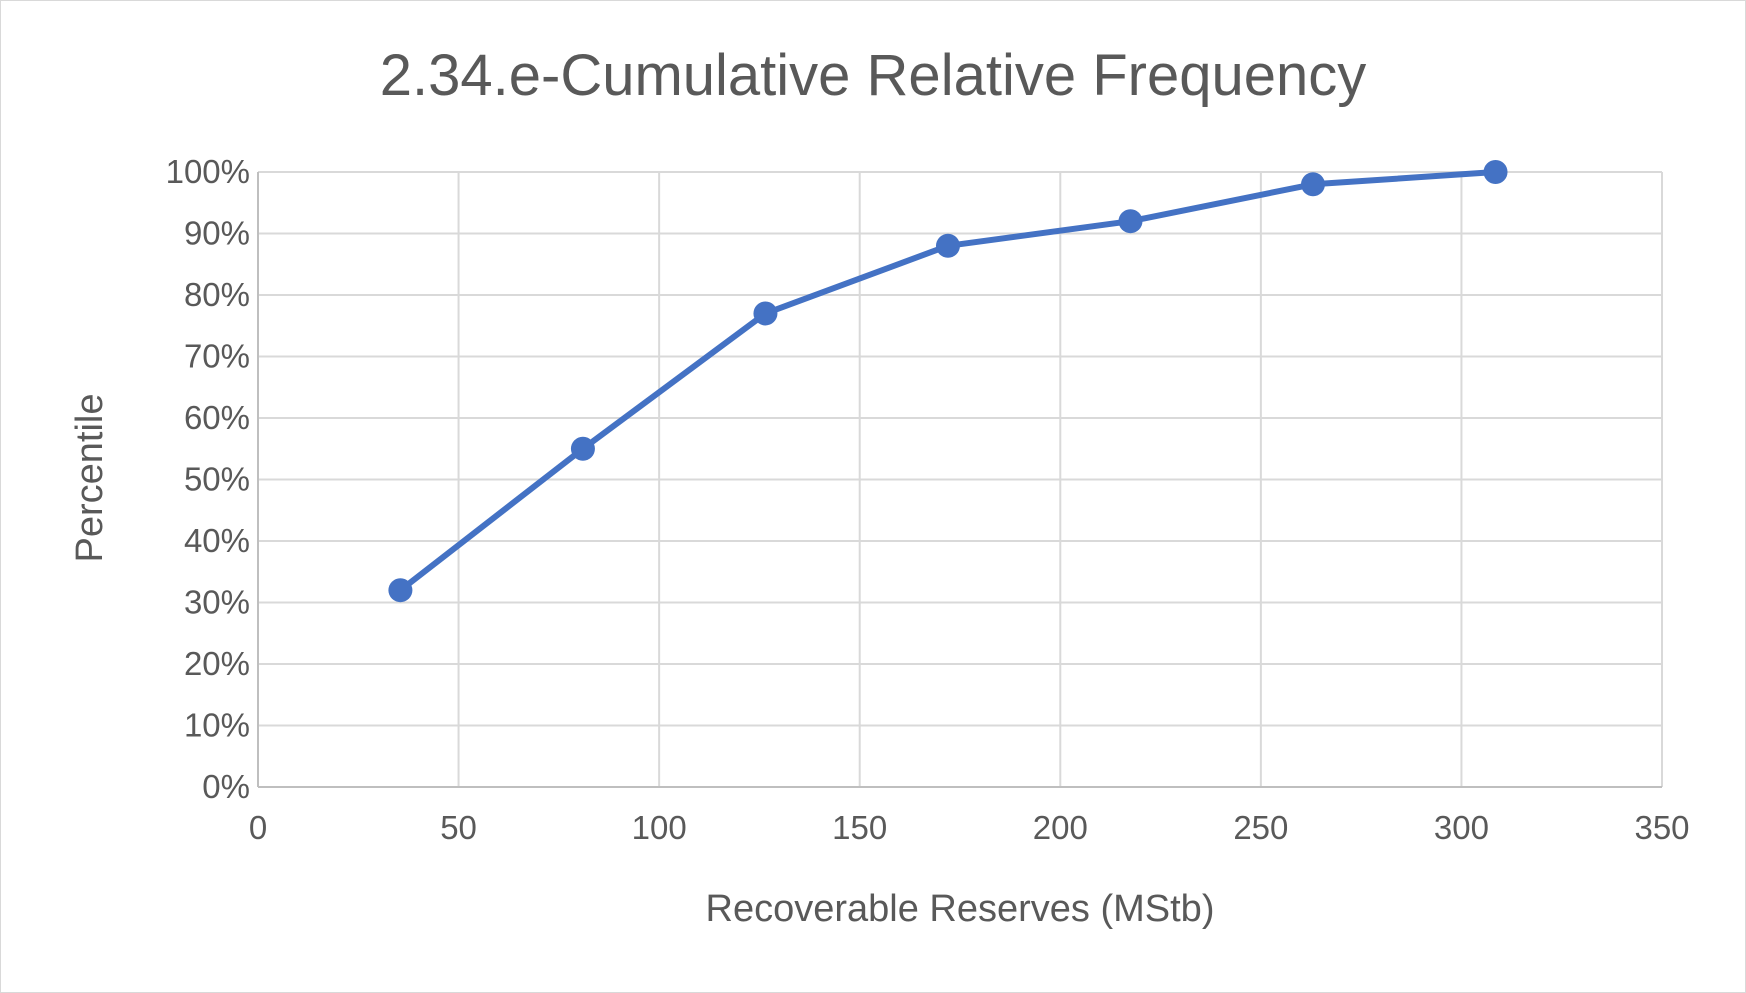 The height and width of the screenshot is (993, 1746). Describe the element at coordinates (217, 540) in the screenshot. I see `y-tick-label: 40%` at that location.